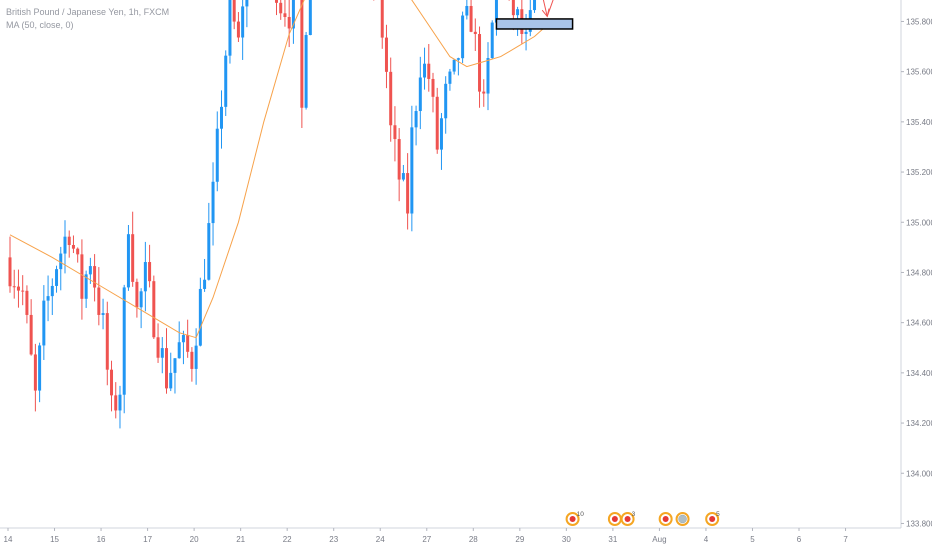 This screenshot has height=550, width=932. I want to click on event-marker-calendar: 3, so click(628, 518).